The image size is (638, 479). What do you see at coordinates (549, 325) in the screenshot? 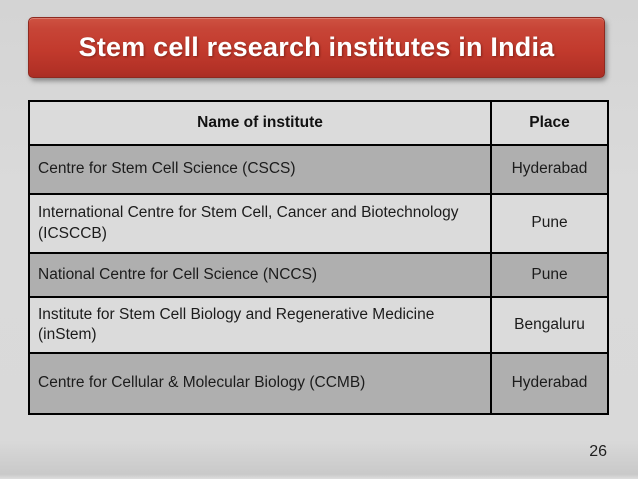
I see `institute-place: Bengaluru` at bounding box center [549, 325].